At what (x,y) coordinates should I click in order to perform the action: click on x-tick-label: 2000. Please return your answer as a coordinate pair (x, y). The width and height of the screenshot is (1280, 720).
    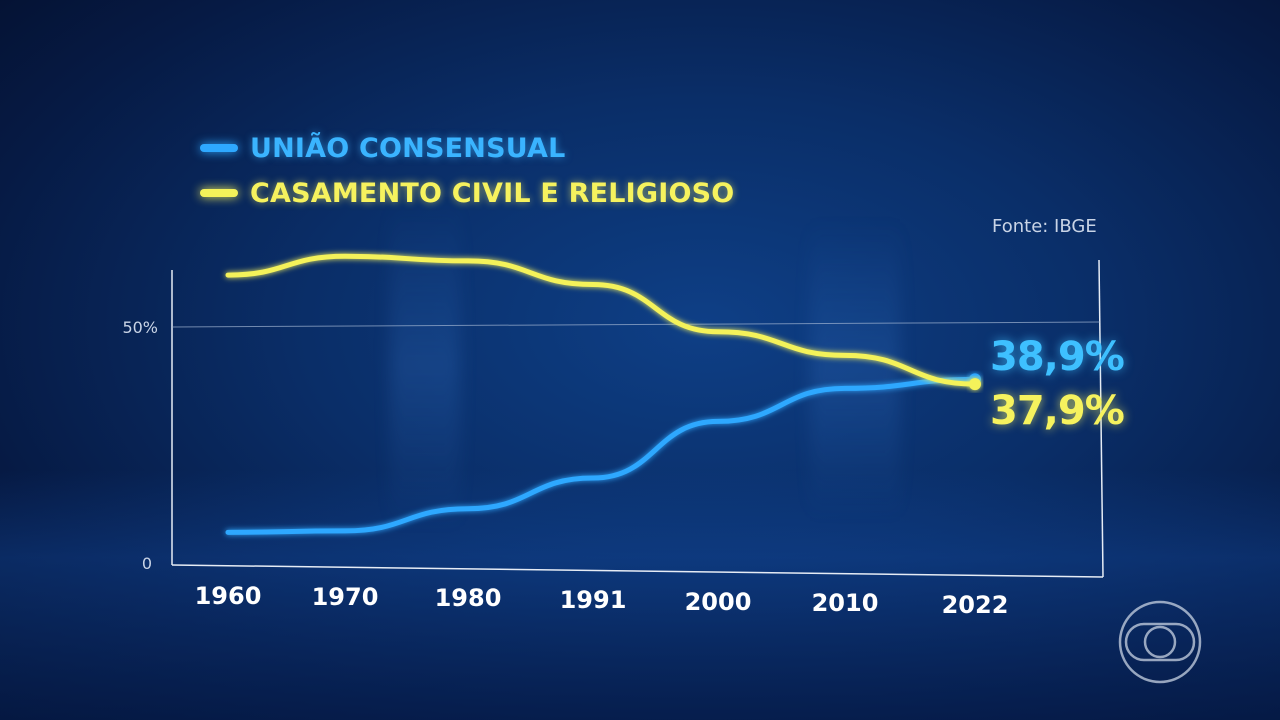
    Looking at the image, I should click on (718, 602).